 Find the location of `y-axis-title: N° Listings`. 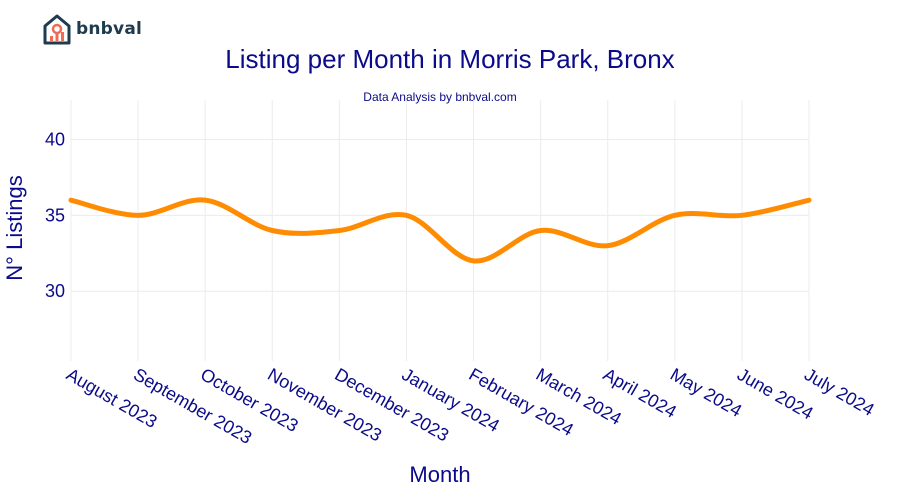

y-axis-title: N° Listings is located at coordinates (14, 227).